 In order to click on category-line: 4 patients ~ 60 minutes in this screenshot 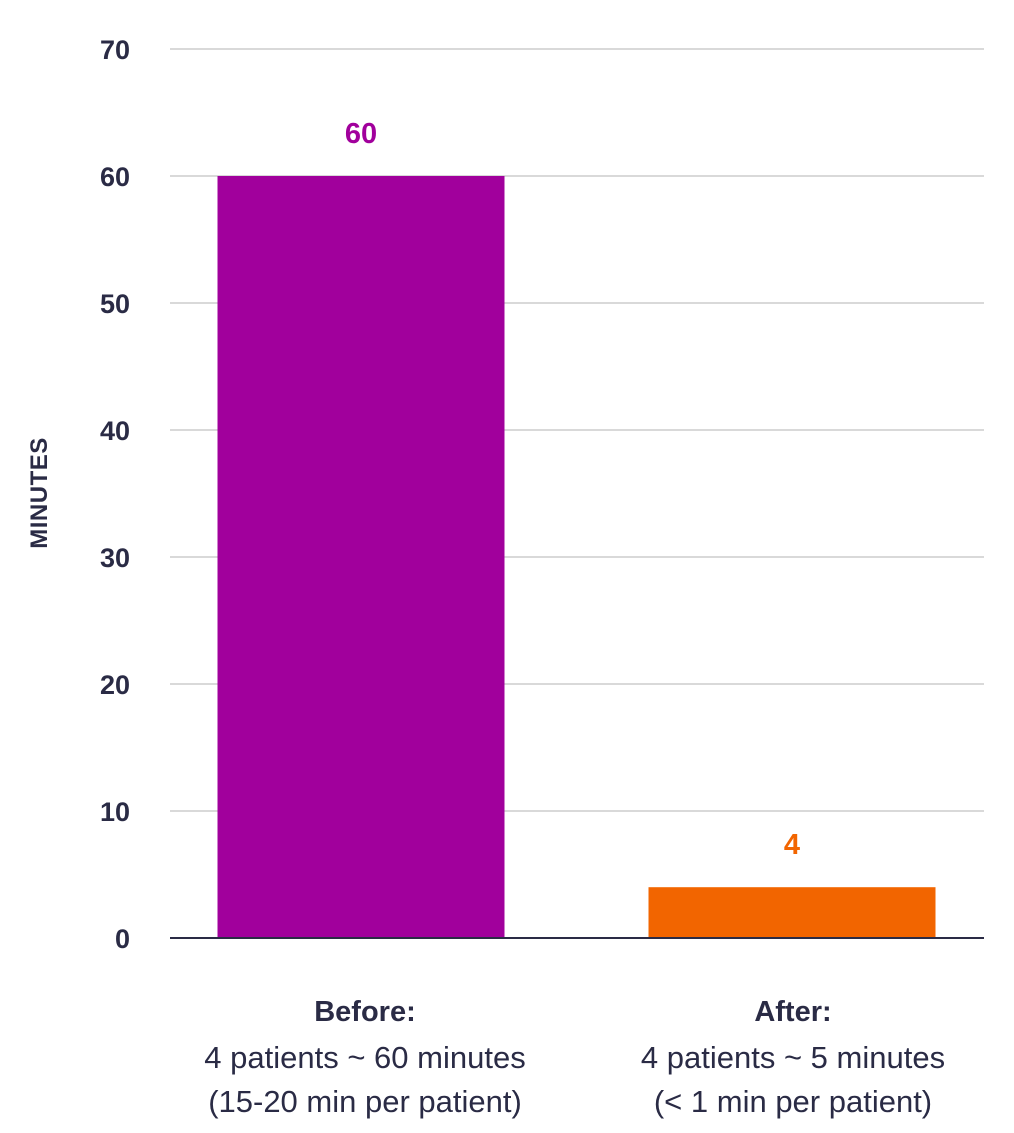, I will do `click(365, 1057)`.